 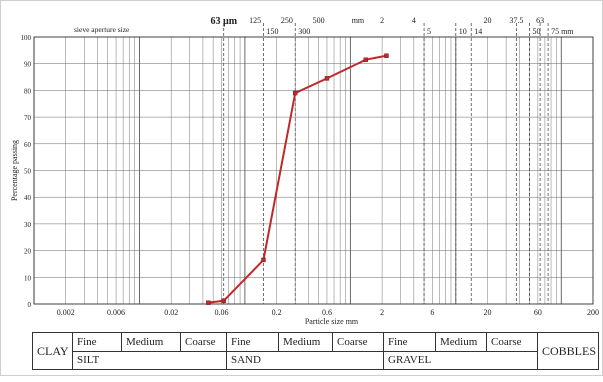 I want to click on sieve-label-top: 125, so click(x=255, y=20).